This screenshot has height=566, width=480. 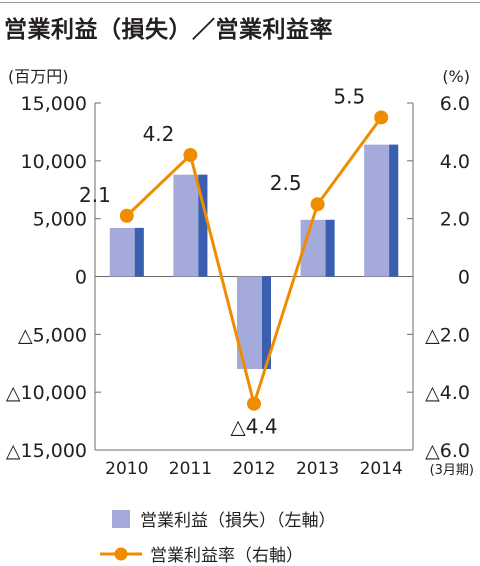 What do you see at coordinates (38, 76) in the screenshot?
I see `left-axis-unit: (百万円)` at bounding box center [38, 76].